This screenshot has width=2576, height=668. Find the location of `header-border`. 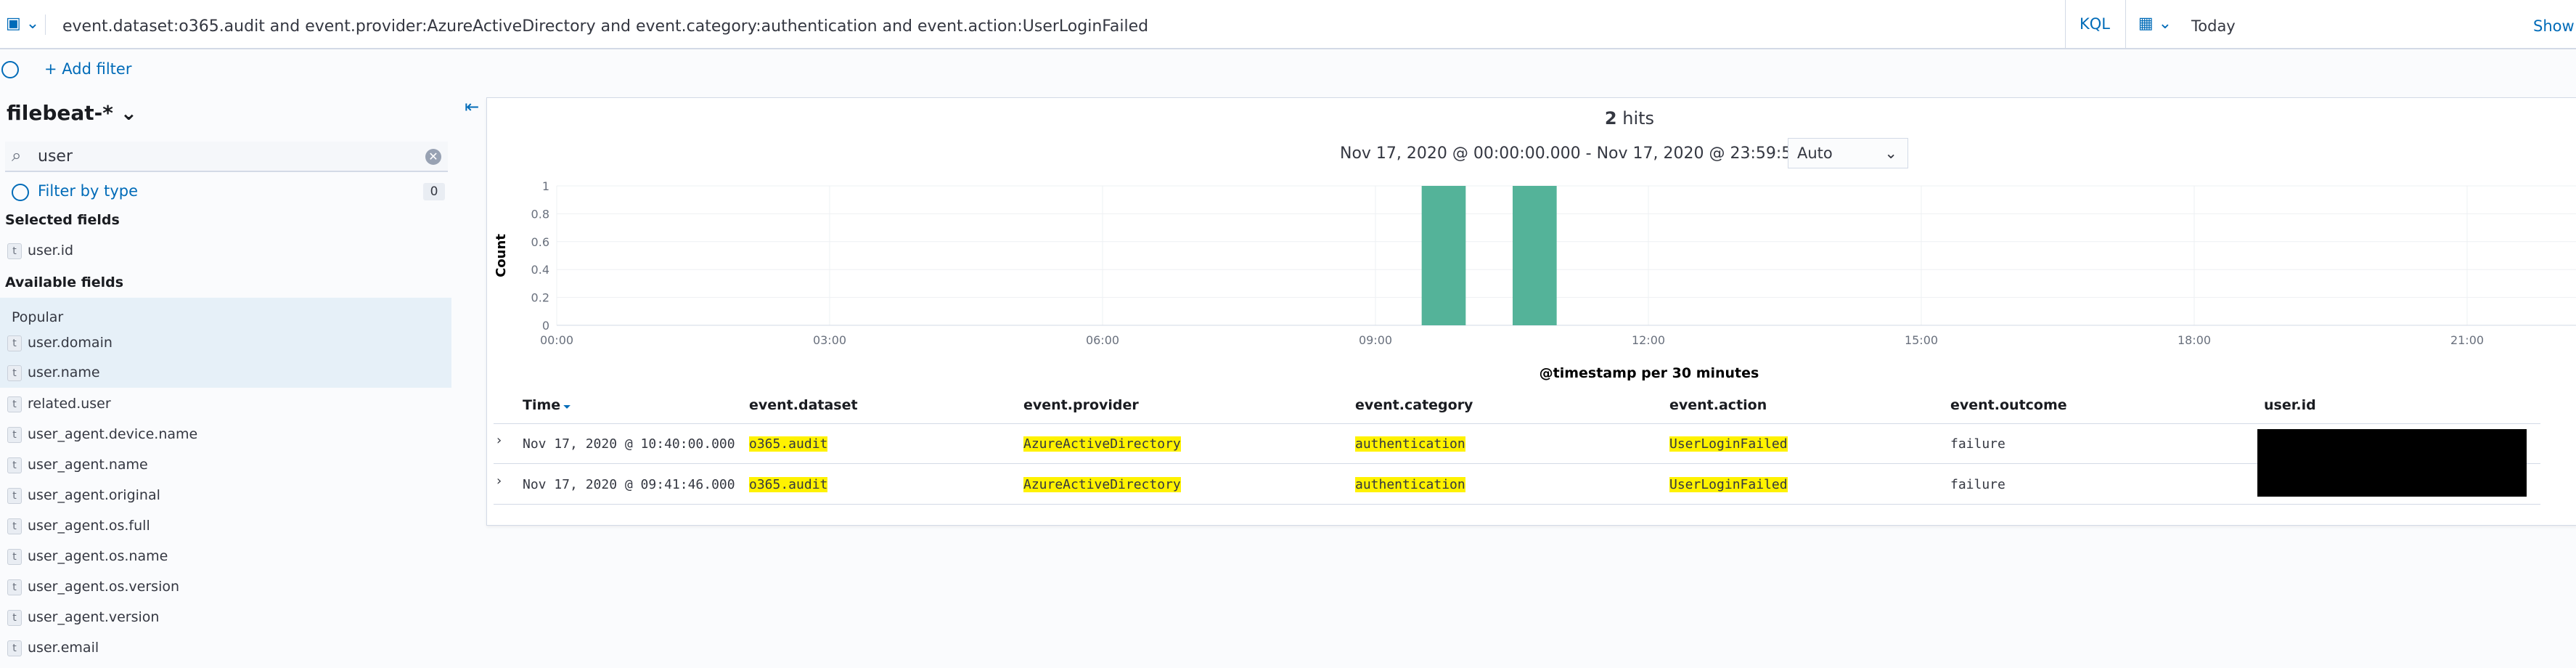

header-border is located at coordinates (1517, 423).